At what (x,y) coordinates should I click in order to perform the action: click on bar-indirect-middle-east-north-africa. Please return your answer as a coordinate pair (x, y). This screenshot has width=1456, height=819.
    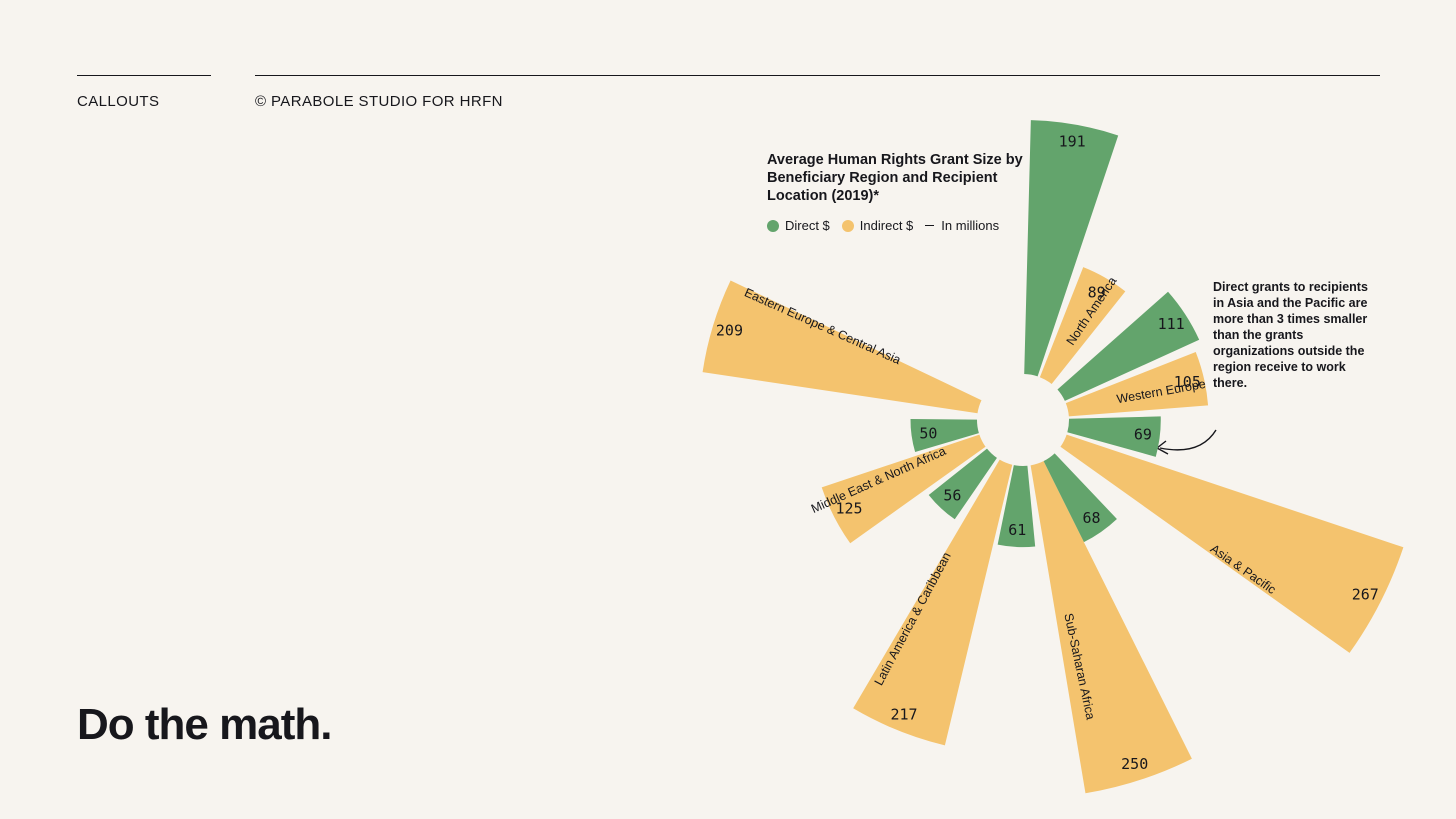
    Looking at the image, I should click on (903, 489).